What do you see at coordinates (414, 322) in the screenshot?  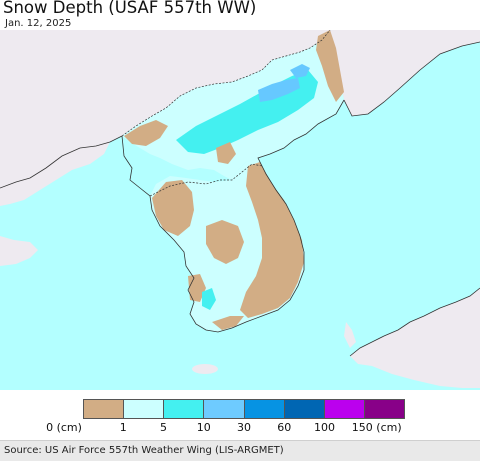 I see `japan-coastline` at bounding box center [414, 322].